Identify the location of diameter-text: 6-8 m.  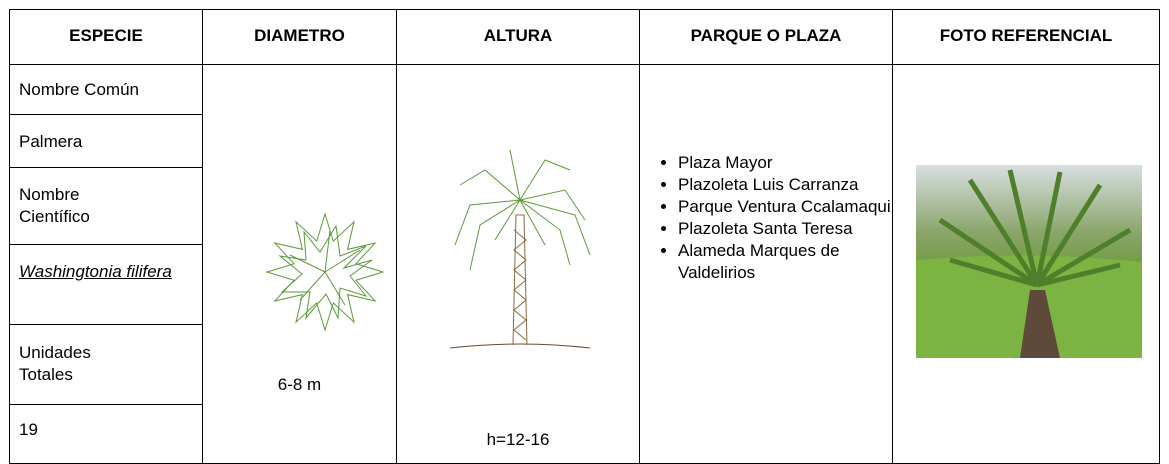
(299, 384).